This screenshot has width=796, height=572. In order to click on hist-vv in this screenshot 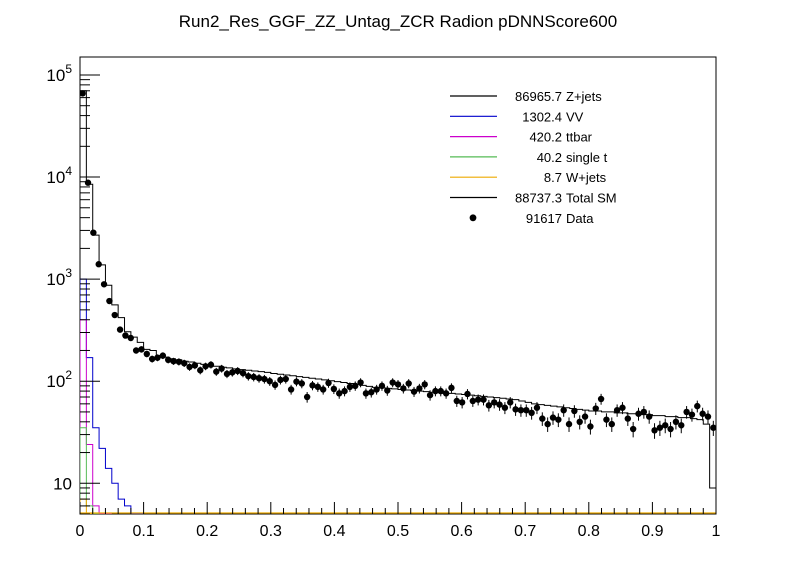, I will do `click(112, 396)`.